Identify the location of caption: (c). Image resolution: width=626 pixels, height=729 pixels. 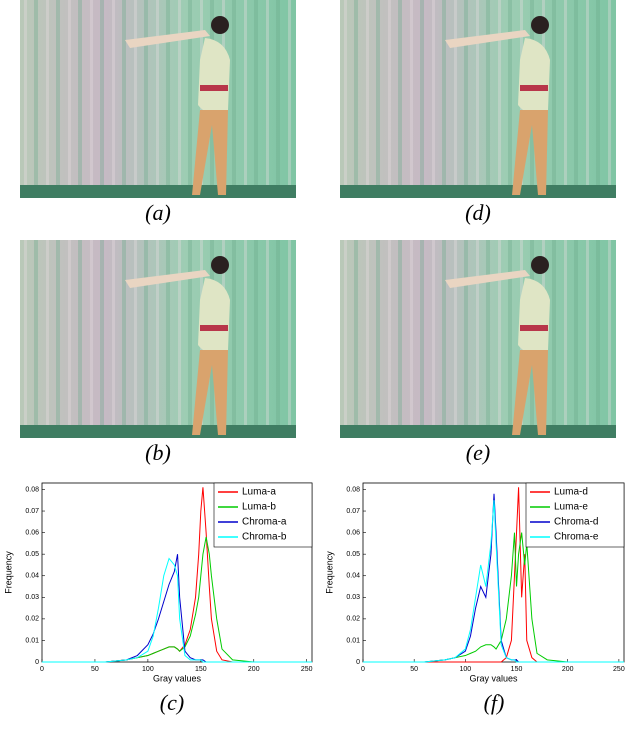
(172, 702).